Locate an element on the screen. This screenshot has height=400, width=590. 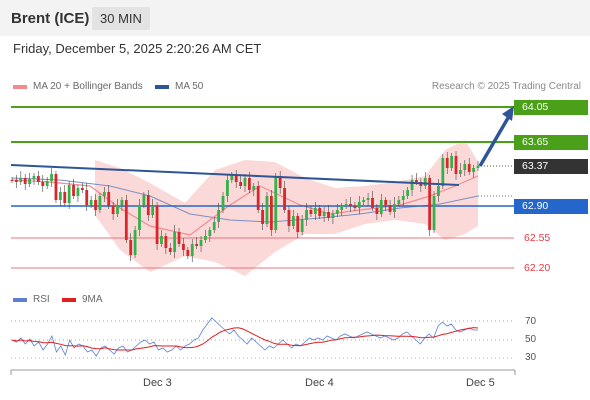
timeframe-button: 30 MIN is located at coordinates (121, 18).